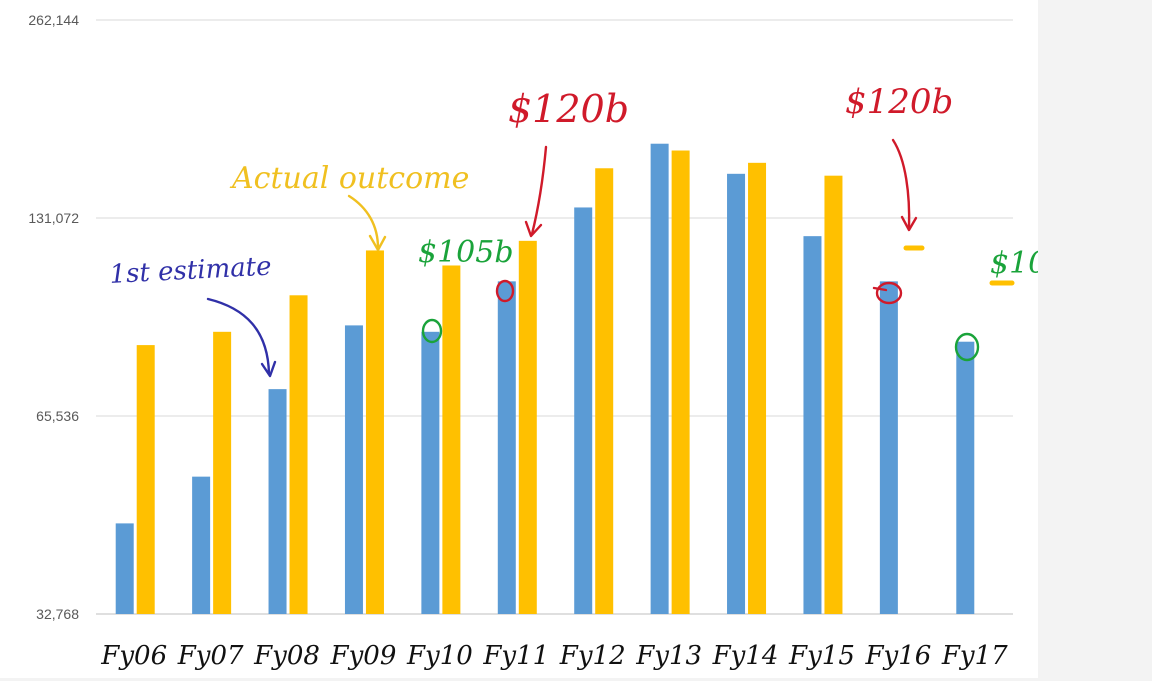 The image size is (1152, 681). What do you see at coordinates (349, 178) in the screenshot?
I see `annotation-actual-outcome: Actual outcome` at bounding box center [349, 178].